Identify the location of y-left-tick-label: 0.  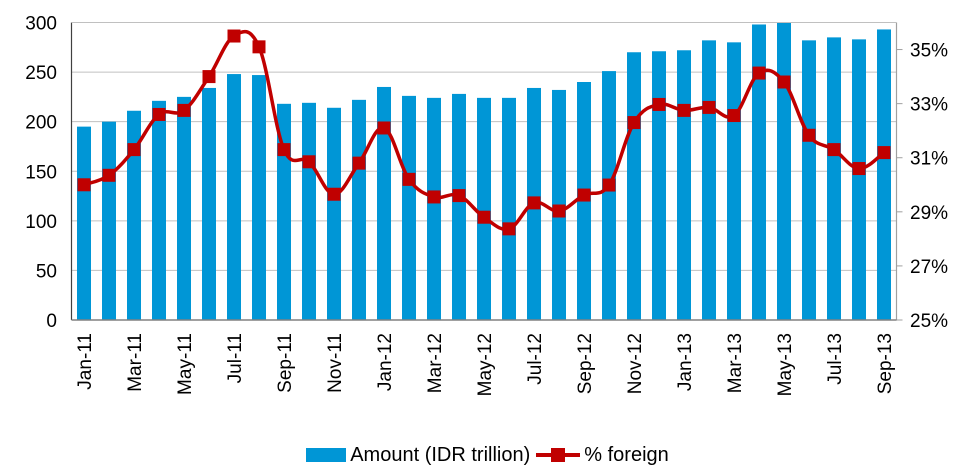
(51, 321).